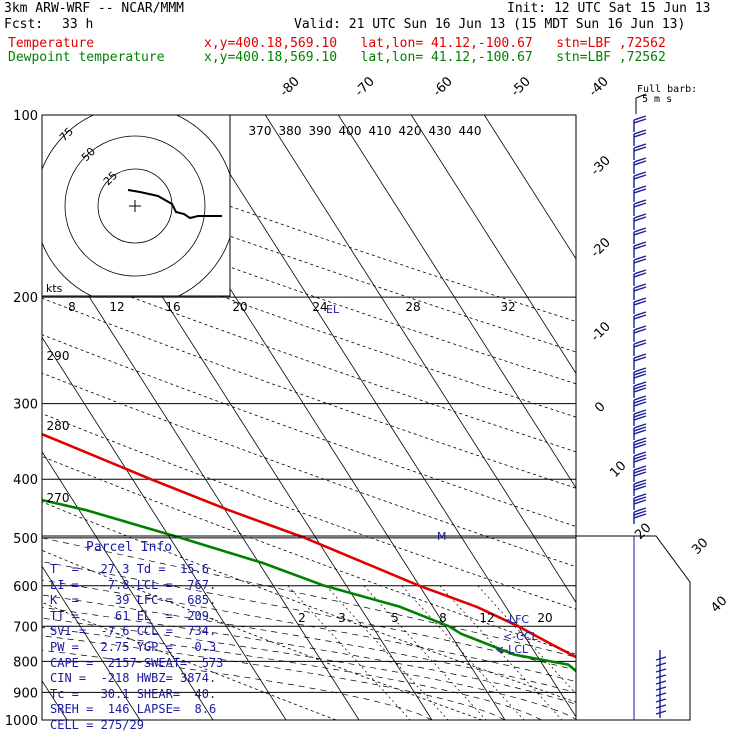  Describe the element at coordinates (25, 693) in the screenshot. I see `pressure-tick-label: 900` at that location.